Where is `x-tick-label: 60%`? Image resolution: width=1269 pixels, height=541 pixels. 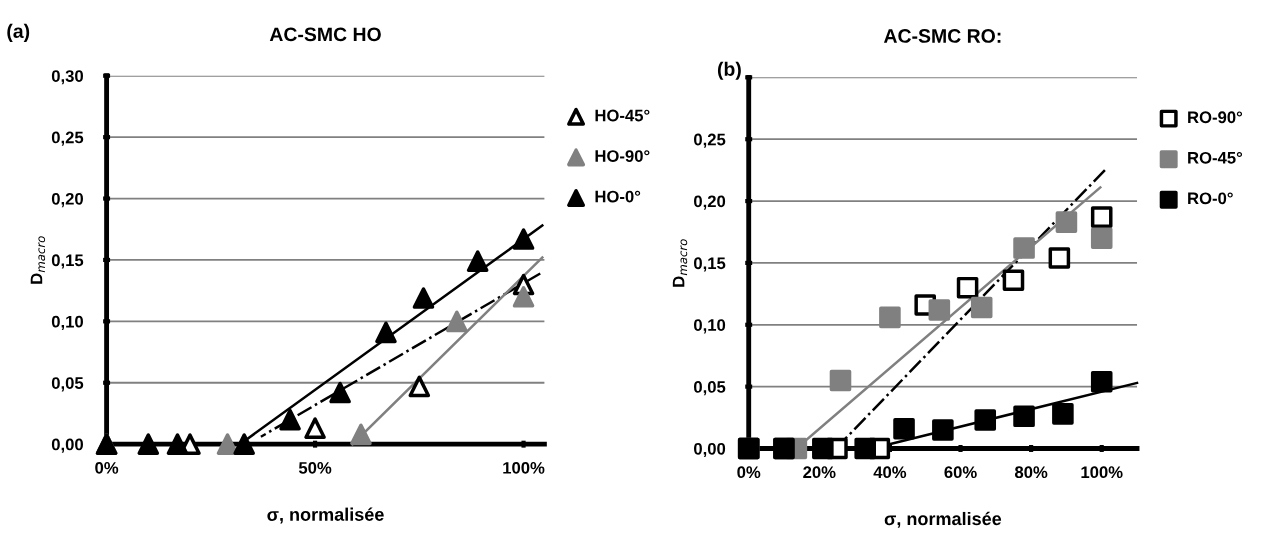 x-tick-label: 60% is located at coordinates (960, 472).